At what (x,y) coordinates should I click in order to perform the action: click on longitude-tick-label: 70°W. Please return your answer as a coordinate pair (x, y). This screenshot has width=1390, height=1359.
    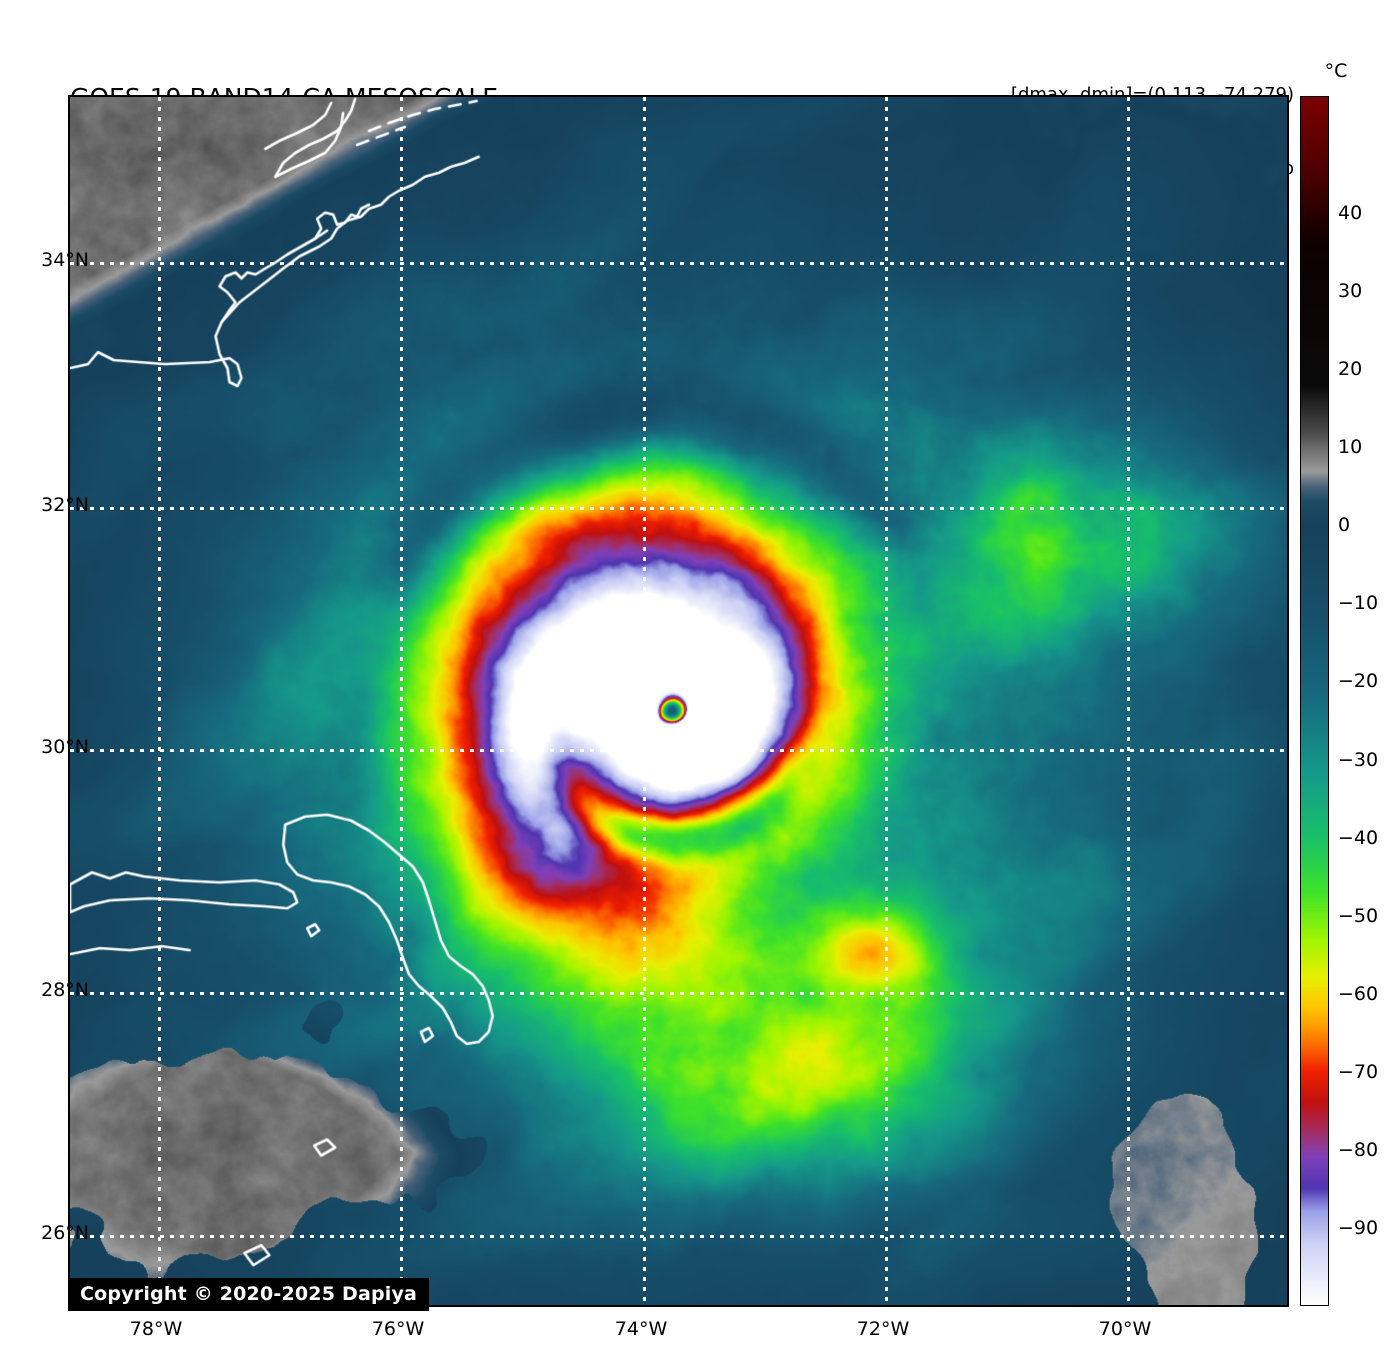
    Looking at the image, I should click on (1125, 1329).